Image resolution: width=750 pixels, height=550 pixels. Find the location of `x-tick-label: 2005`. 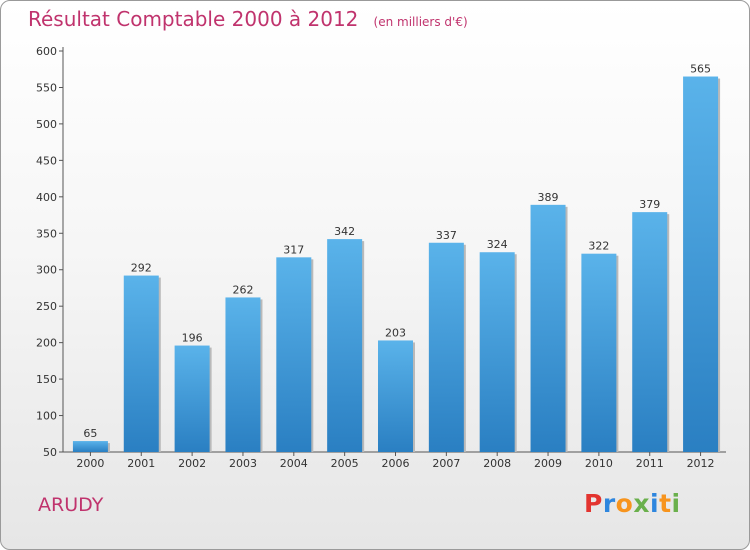

x-tick-label: 2005 is located at coordinates (345, 463).